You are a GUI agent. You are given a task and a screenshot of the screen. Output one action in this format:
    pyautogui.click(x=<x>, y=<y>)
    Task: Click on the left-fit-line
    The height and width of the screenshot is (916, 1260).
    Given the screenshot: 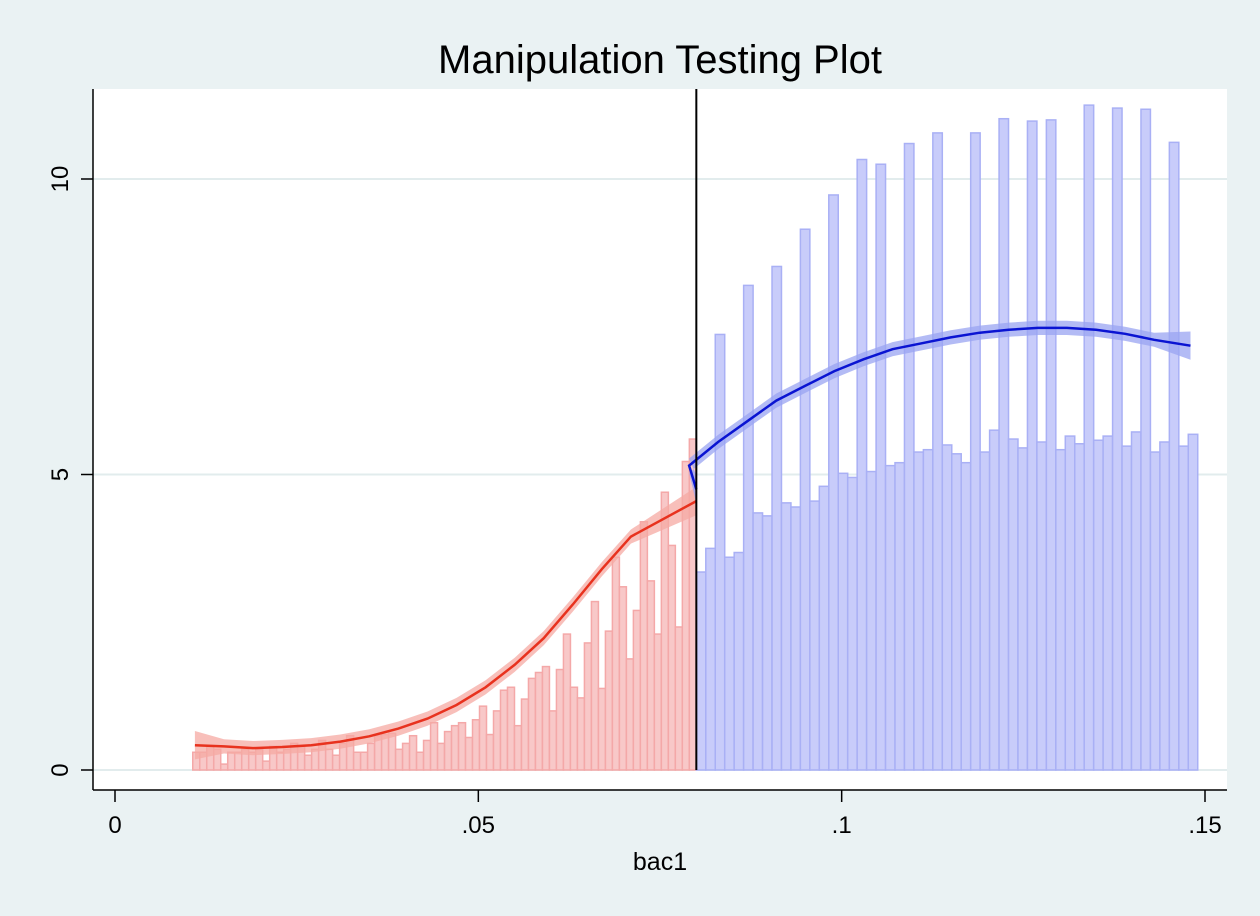 What is the action you would take?
    pyautogui.click(x=445, y=625)
    